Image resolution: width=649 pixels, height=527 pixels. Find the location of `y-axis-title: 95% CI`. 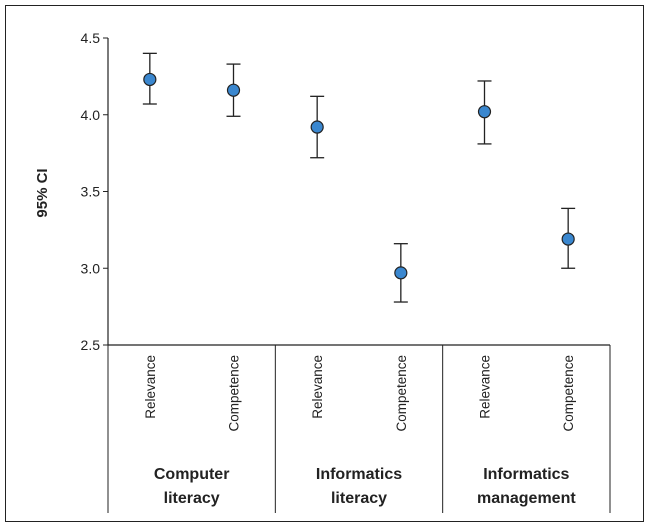

y-axis-title: 95% CI is located at coordinates (42, 192).